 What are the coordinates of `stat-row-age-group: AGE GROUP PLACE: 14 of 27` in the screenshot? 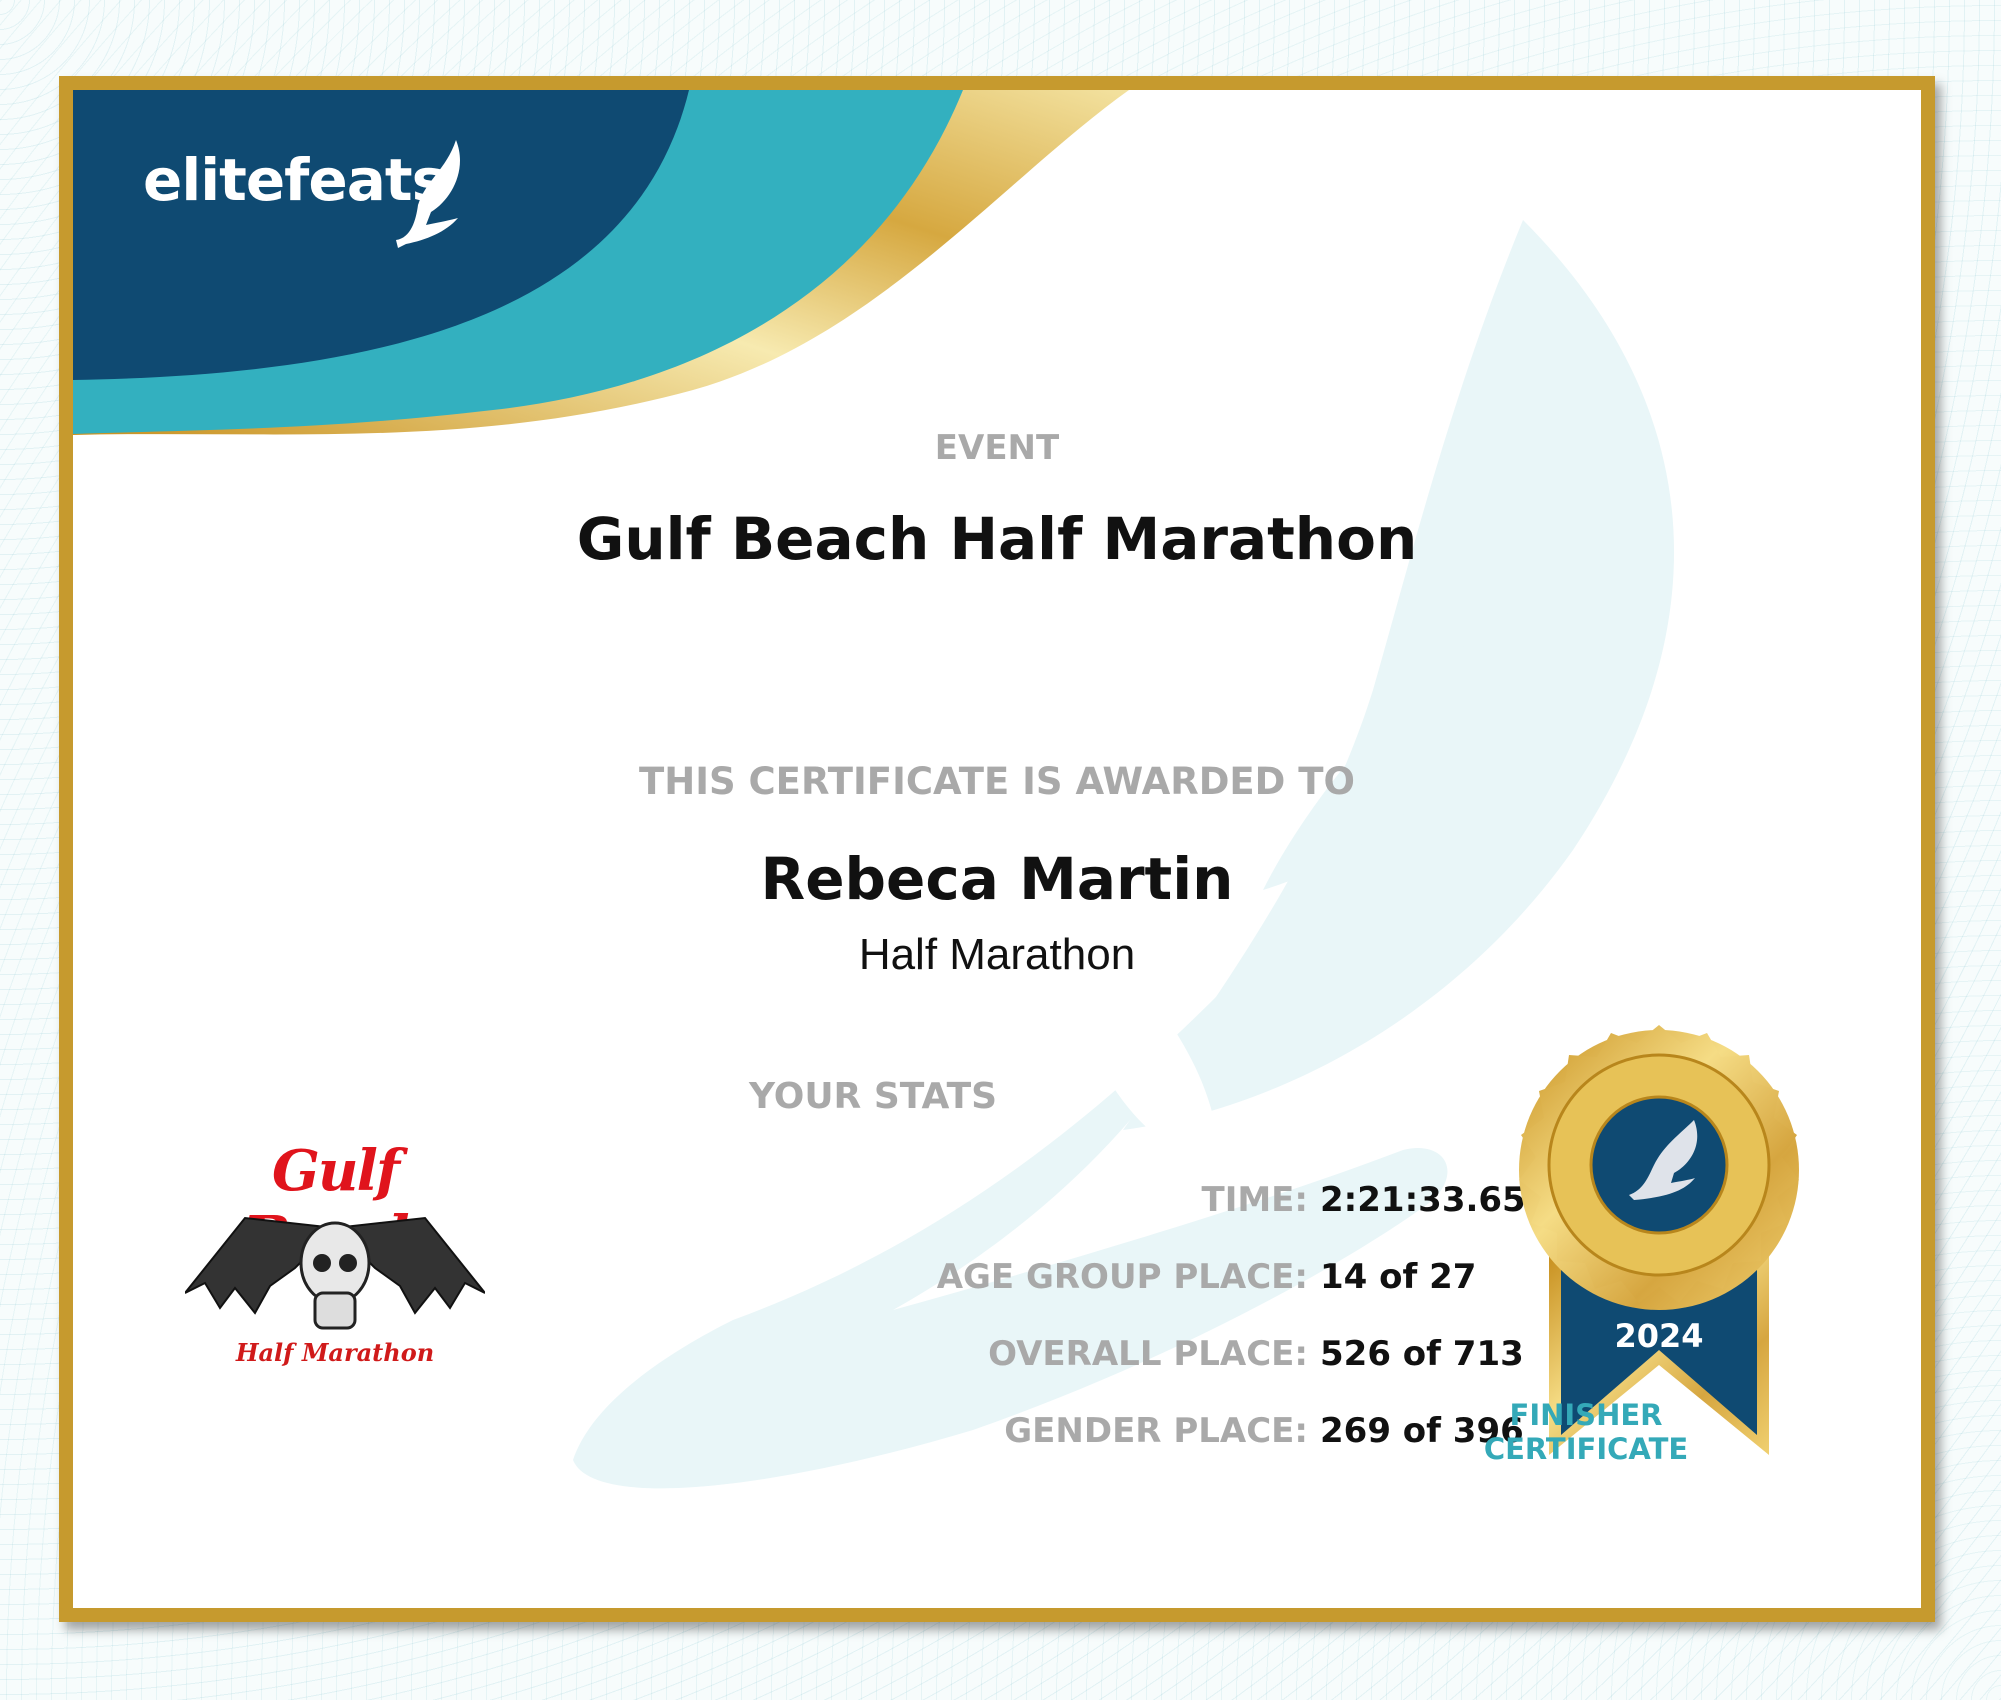 It's located at (1023, 1282).